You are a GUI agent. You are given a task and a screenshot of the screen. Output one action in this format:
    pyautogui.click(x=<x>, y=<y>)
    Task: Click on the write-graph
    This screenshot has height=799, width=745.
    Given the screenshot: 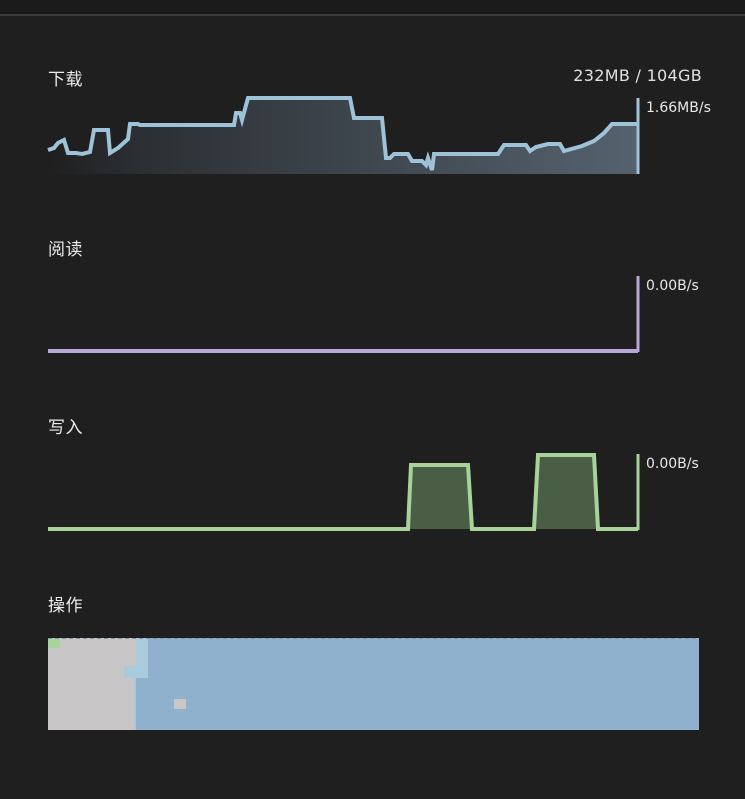 What is the action you would take?
    pyautogui.click(x=344, y=492)
    